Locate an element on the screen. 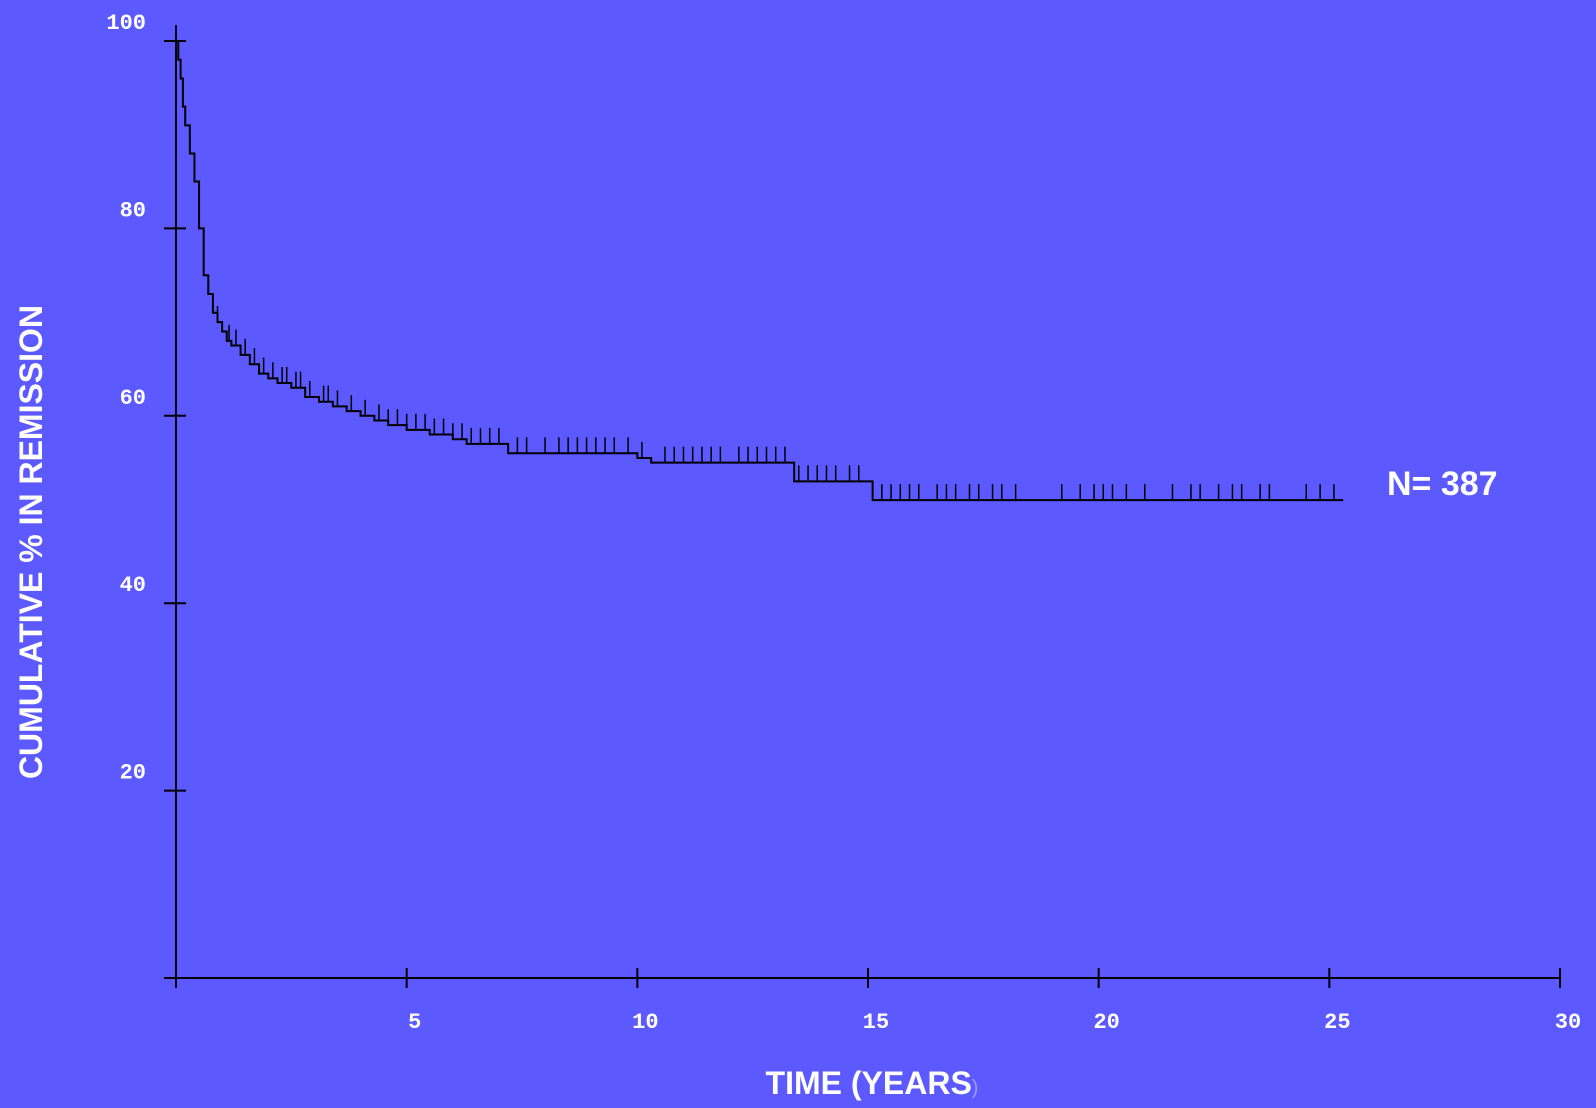 Image resolution: width=1596 pixels, height=1108 pixels. y-ticks: 20 40 60 80 100 is located at coordinates (146, 401).